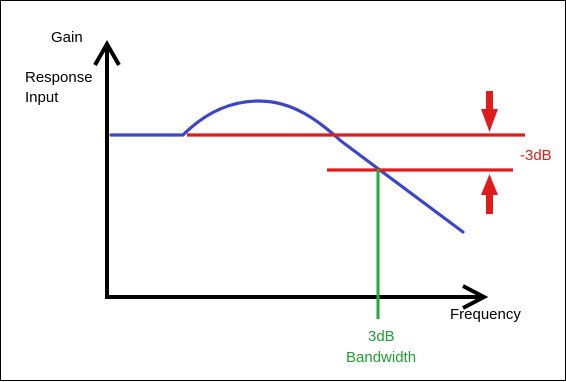 The image size is (566, 382). What do you see at coordinates (485, 314) in the screenshot?
I see `x-axis-frequency-label: Frequency` at bounding box center [485, 314].